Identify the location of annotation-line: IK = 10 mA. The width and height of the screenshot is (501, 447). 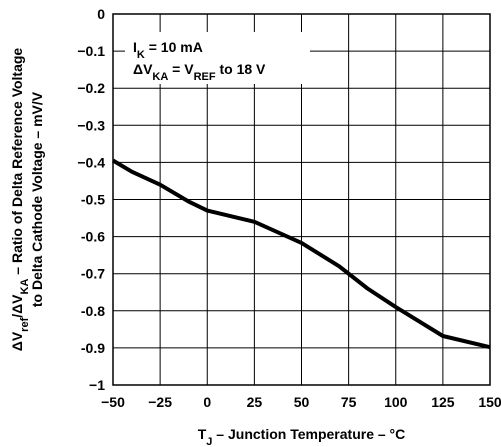
(168, 50).